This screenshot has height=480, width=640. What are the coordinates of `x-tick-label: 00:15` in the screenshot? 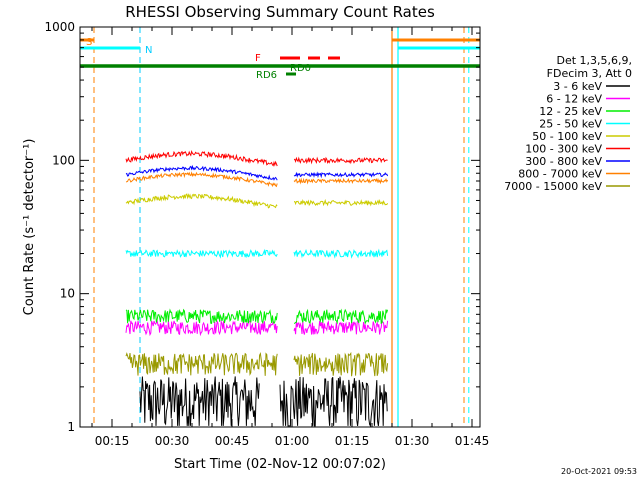 It's located at (112, 441).